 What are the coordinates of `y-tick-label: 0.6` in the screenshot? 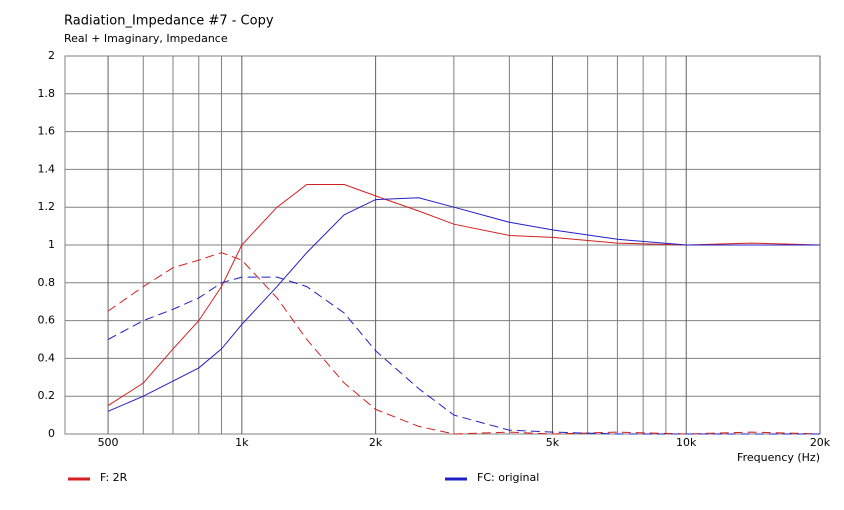 It's located at (47, 320).